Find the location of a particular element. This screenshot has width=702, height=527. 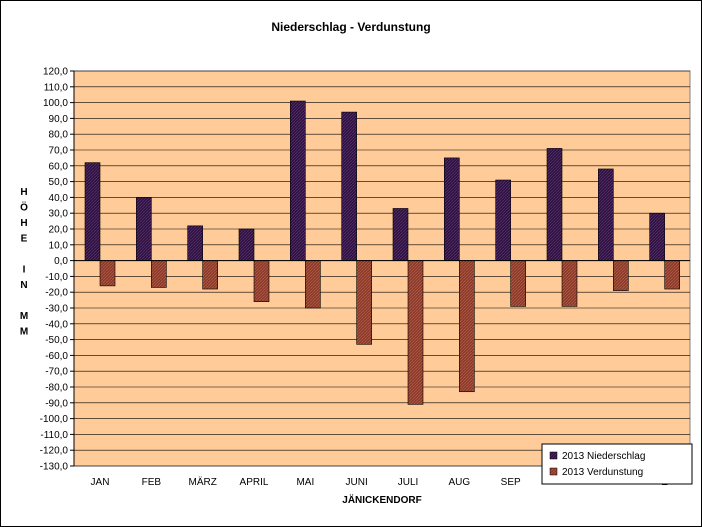

x-tick-label: SEP is located at coordinates (511, 482).